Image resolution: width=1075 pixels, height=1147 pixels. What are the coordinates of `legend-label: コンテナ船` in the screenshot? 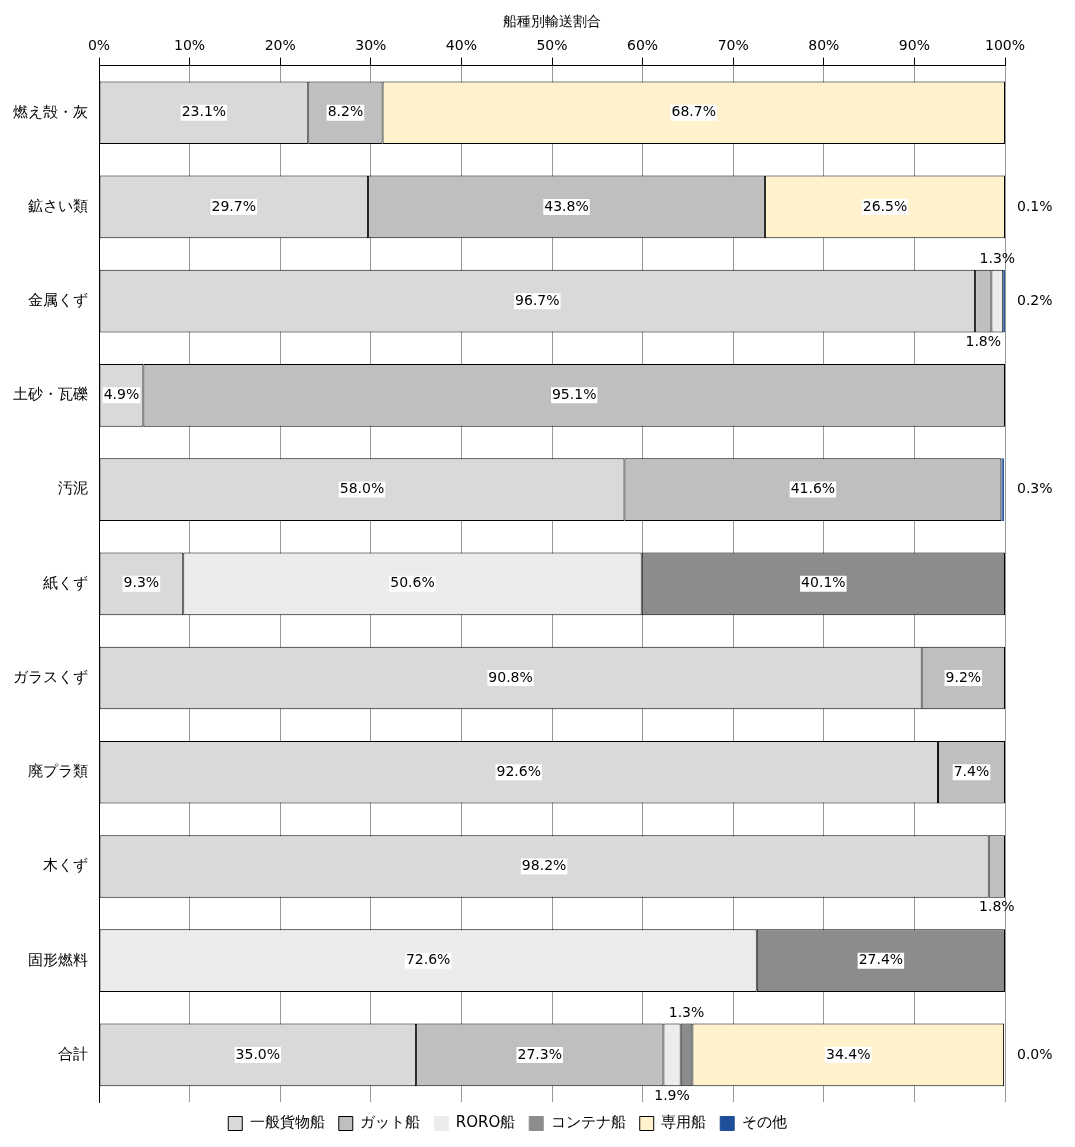 It's located at (588, 1122).